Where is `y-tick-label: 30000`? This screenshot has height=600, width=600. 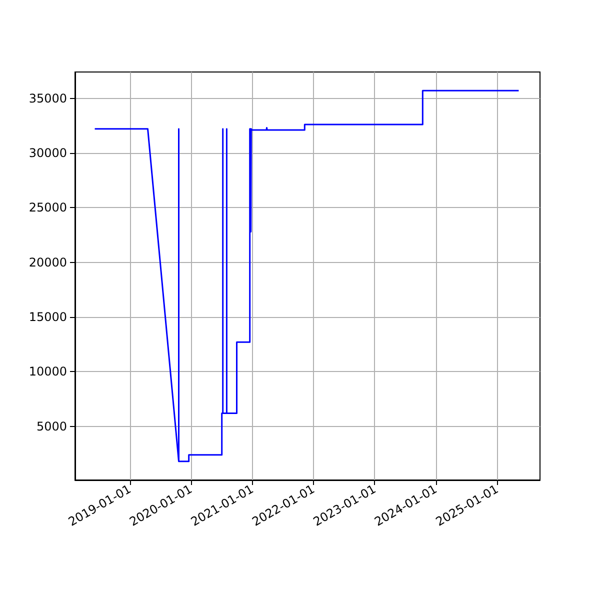
y-tick-label: 30000 is located at coordinates (47, 153).